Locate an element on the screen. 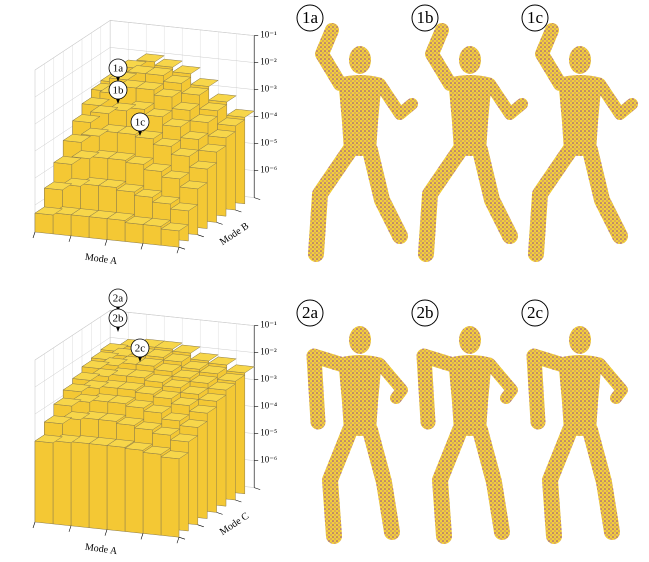 The image size is (649, 562). render-label: 2c is located at coordinates (535, 312).